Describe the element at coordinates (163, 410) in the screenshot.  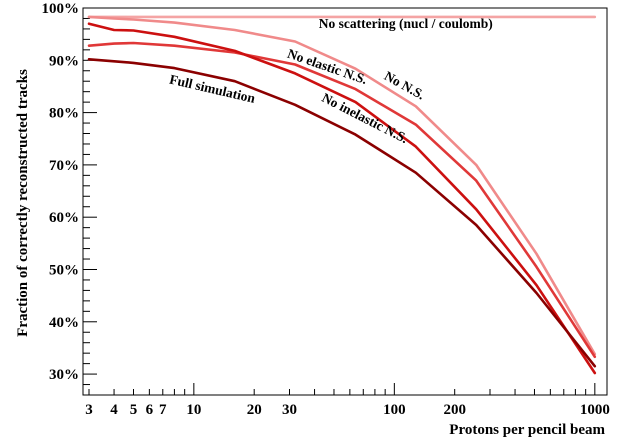
I see `x-tick-label: 7` at that location.